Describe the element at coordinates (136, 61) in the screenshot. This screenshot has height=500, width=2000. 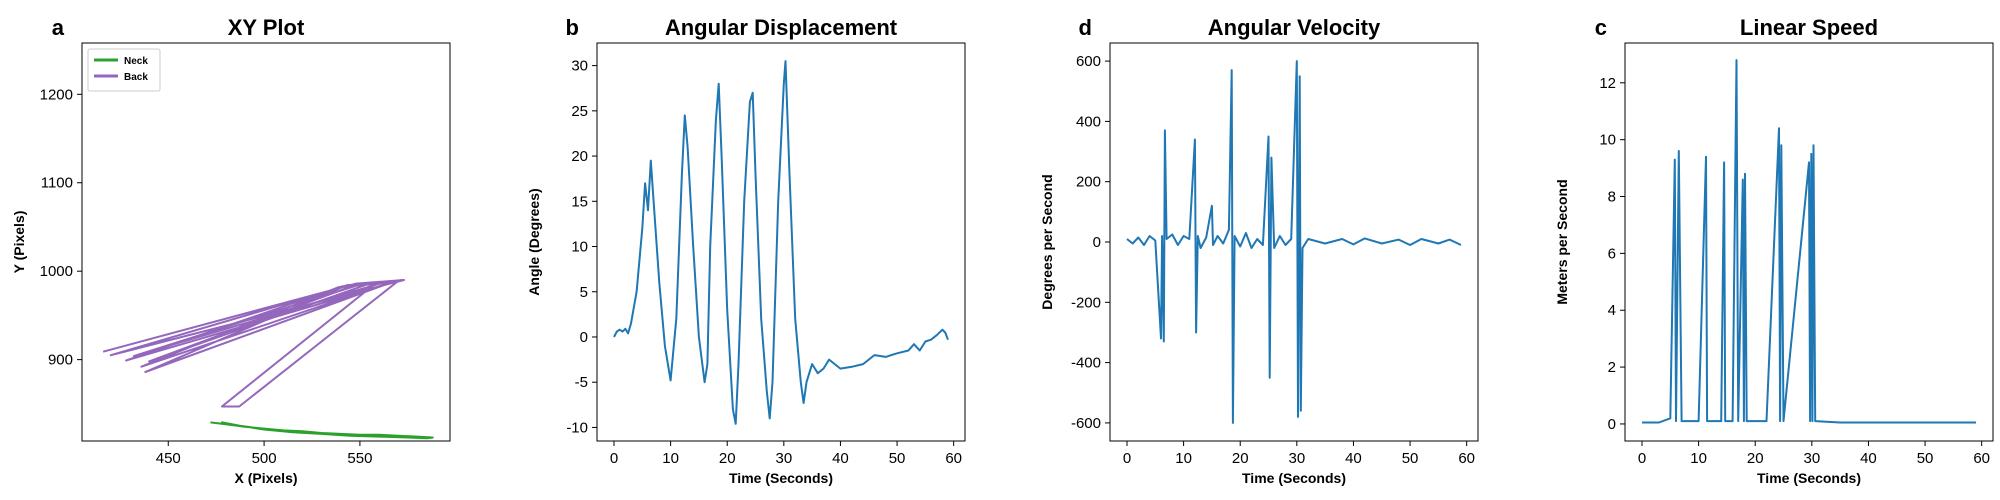
I see `legend-label-neck: Neck` at that location.